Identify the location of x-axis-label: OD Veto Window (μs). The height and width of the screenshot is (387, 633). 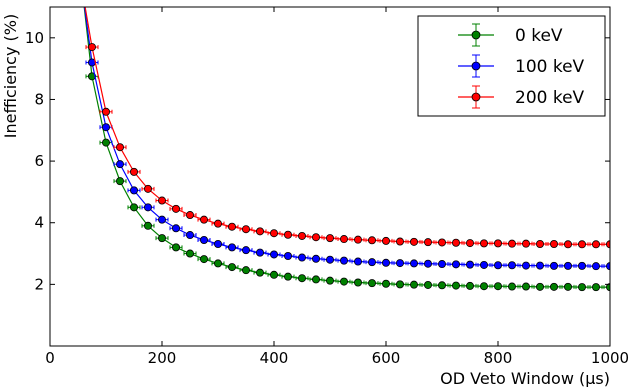
(525, 378).